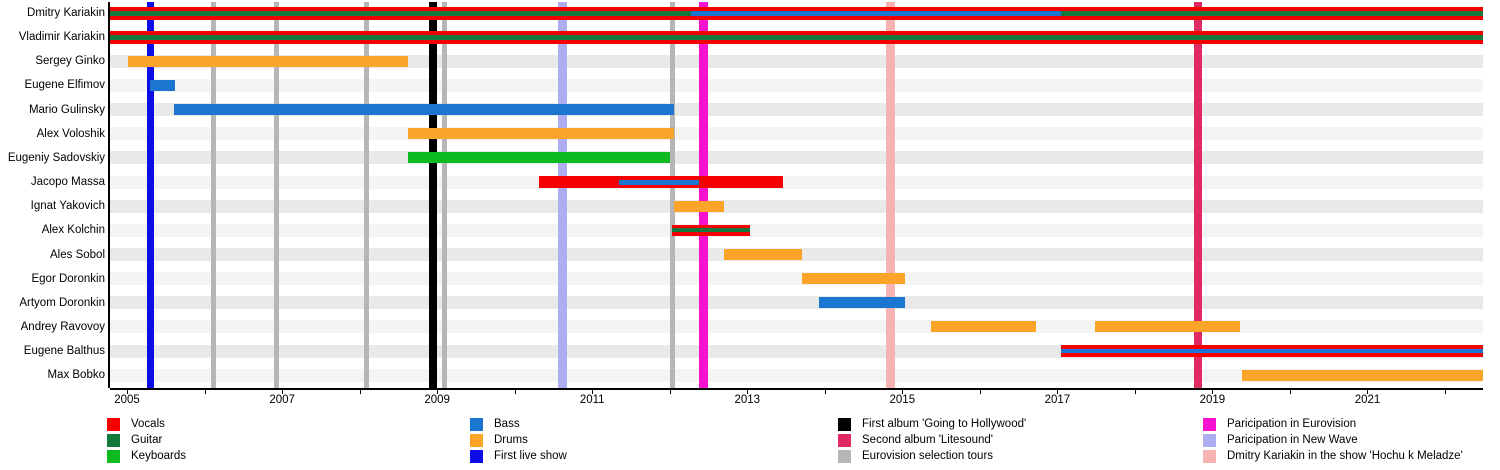 The width and height of the screenshot is (1500, 470). Describe the element at coordinates (476, 456) in the screenshot. I see `legend-swatch-first_live_show` at that location.